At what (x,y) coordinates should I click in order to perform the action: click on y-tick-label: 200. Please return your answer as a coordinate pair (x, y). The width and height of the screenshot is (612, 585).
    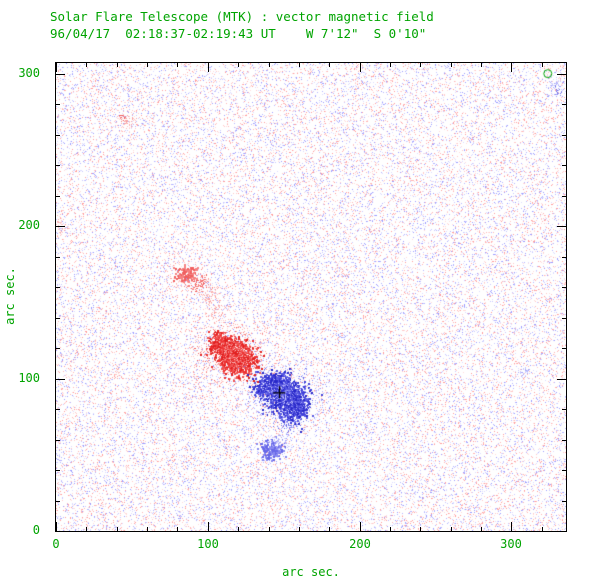
    Looking at the image, I should click on (29, 225).